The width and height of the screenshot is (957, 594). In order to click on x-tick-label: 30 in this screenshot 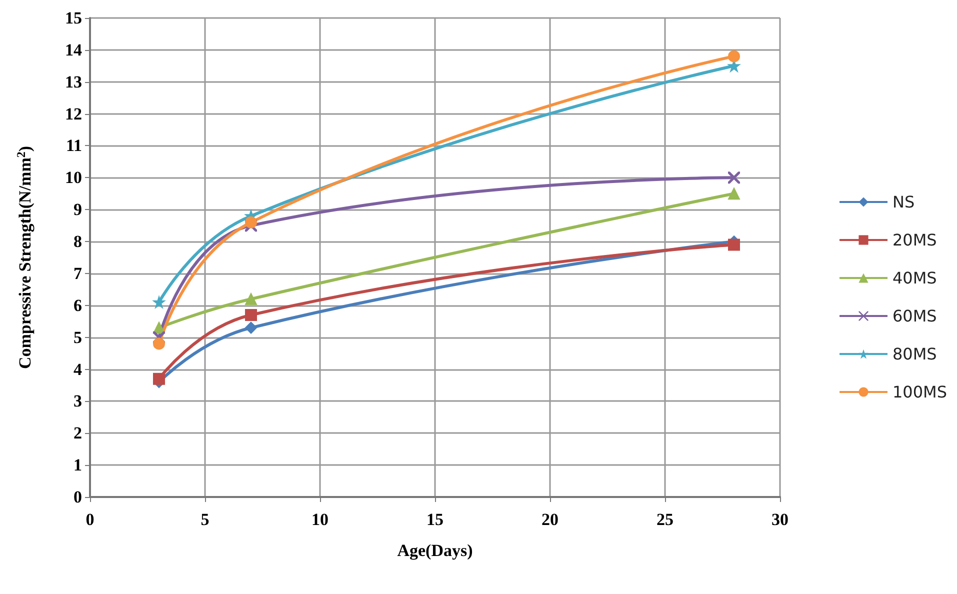, I will do `click(780, 519)`.